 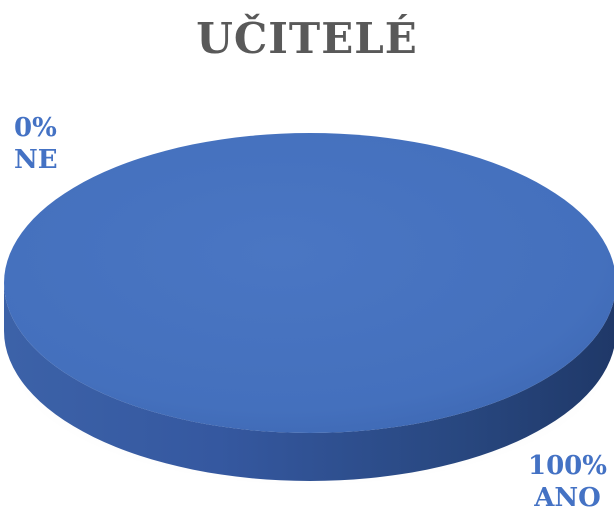 What do you see at coordinates (567, 482) in the screenshot?
I see `data-label-ano: 100% ANO` at bounding box center [567, 482].